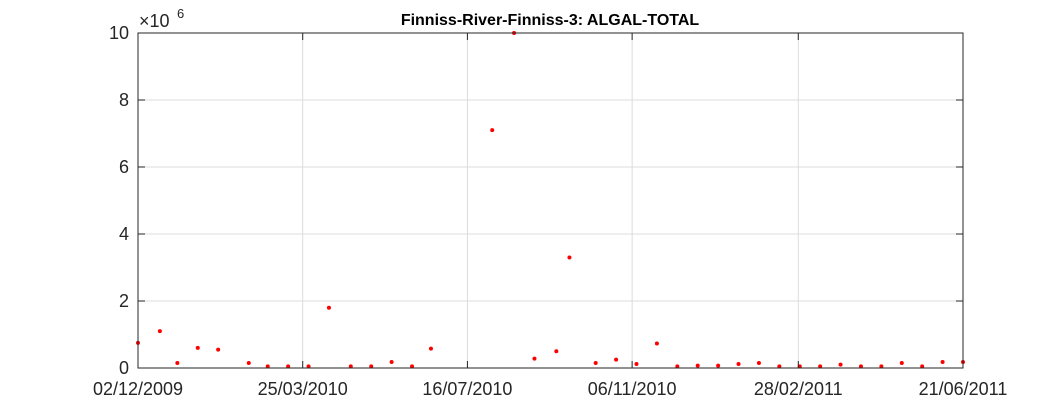 The height and width of the screenshot is (418, 1063). Describe the element at coordinates (124, 234) in the screenshot. I see `y-tick-label: 4` at that location.